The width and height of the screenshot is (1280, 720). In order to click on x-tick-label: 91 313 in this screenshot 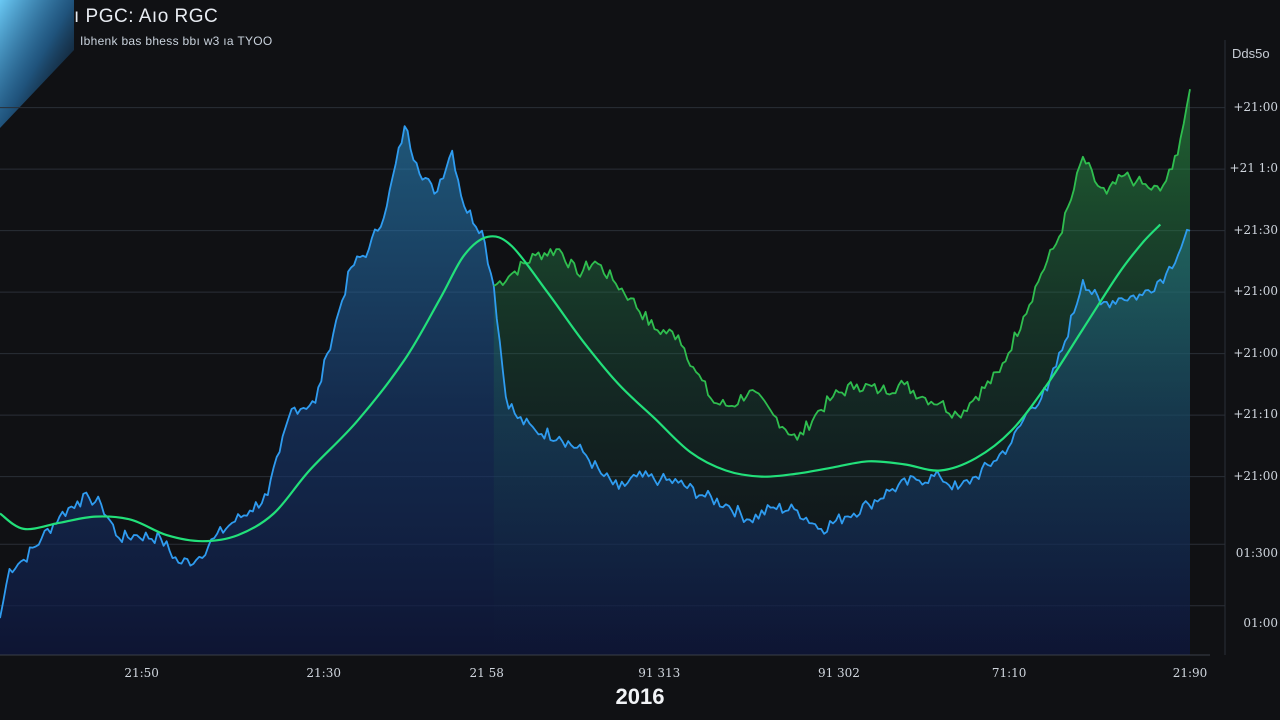, I will do `click(659, 673)`.